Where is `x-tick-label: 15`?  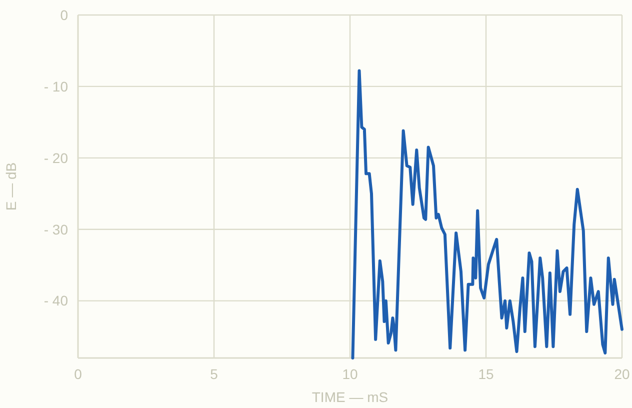
x-tick-label: 15 is located at coordinates (486, 374).